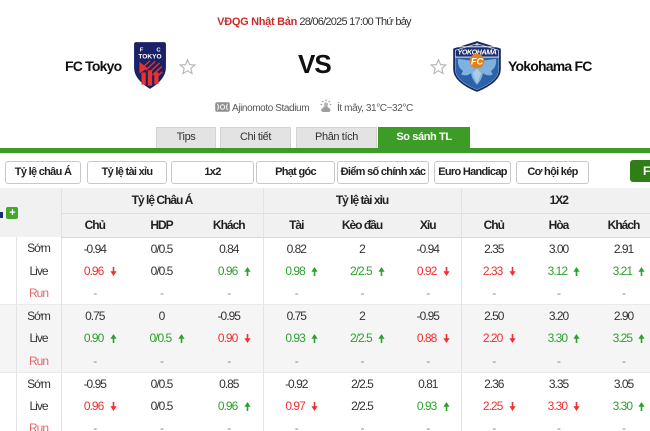  What do you see at coordinates (158, 51) in the screenshot?
I see `svg-text: C` at bounding box center [158, 51].